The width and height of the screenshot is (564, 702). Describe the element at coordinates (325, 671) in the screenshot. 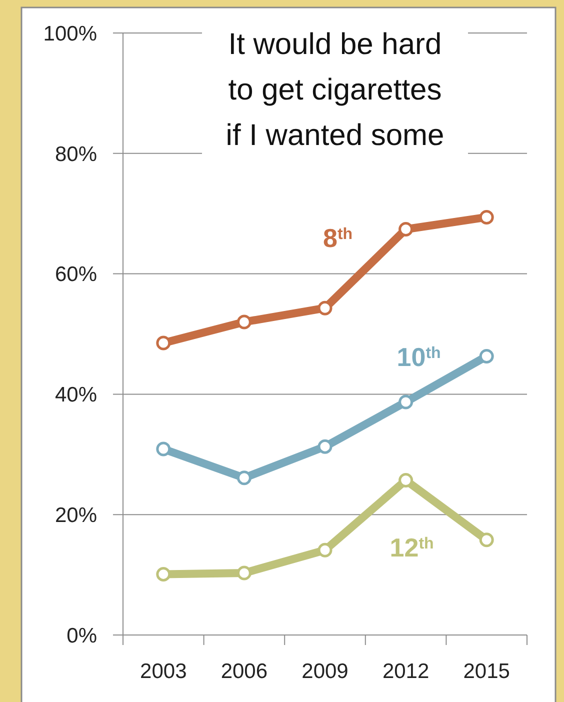

I see `x-tick-label: 2009` at that location.